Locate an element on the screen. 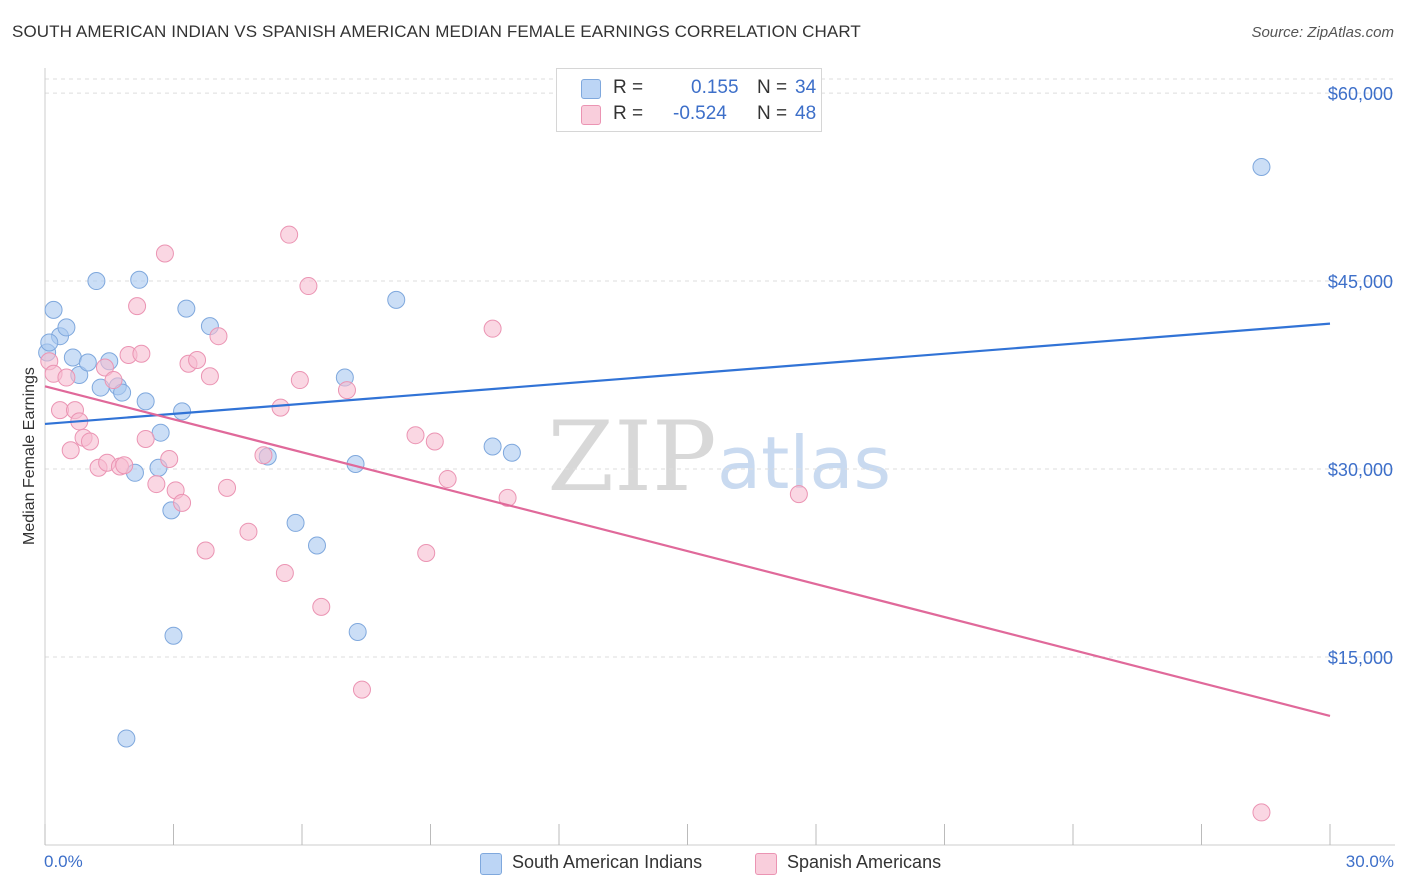 This screenshot has height=892, width=1406. x-tick-max: 30.0% is located at coordinates (1369, 861).